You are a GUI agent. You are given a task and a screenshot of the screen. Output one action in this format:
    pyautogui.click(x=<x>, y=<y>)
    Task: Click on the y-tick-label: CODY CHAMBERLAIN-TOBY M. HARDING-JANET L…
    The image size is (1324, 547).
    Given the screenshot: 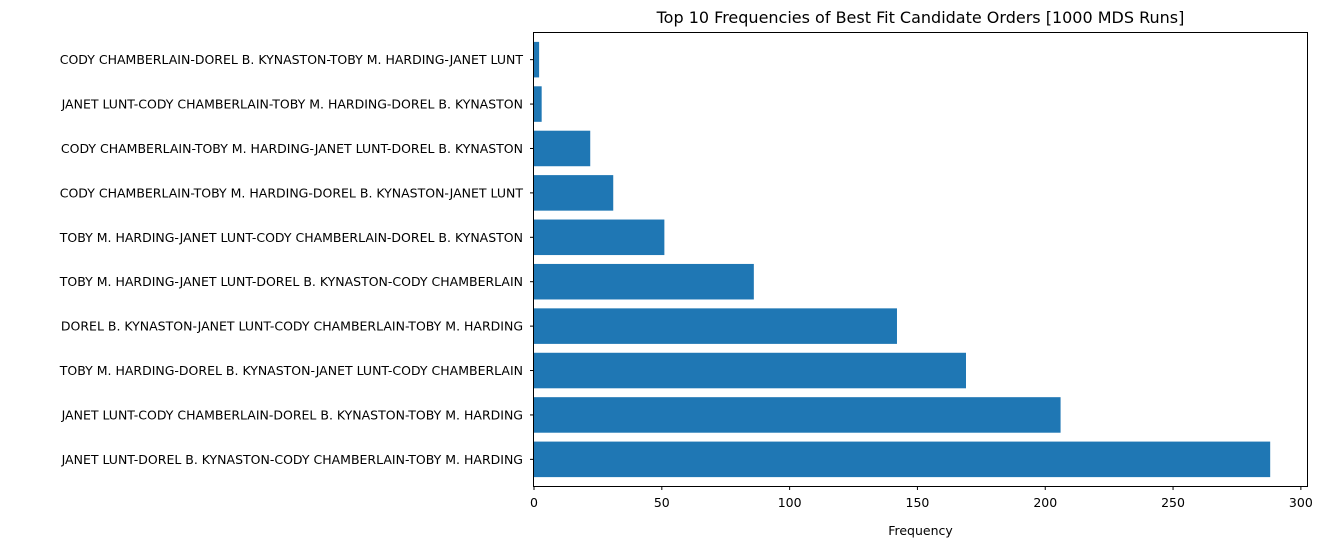 What is the action you would take?
    pyautogui.click(x=292, y=148)
    